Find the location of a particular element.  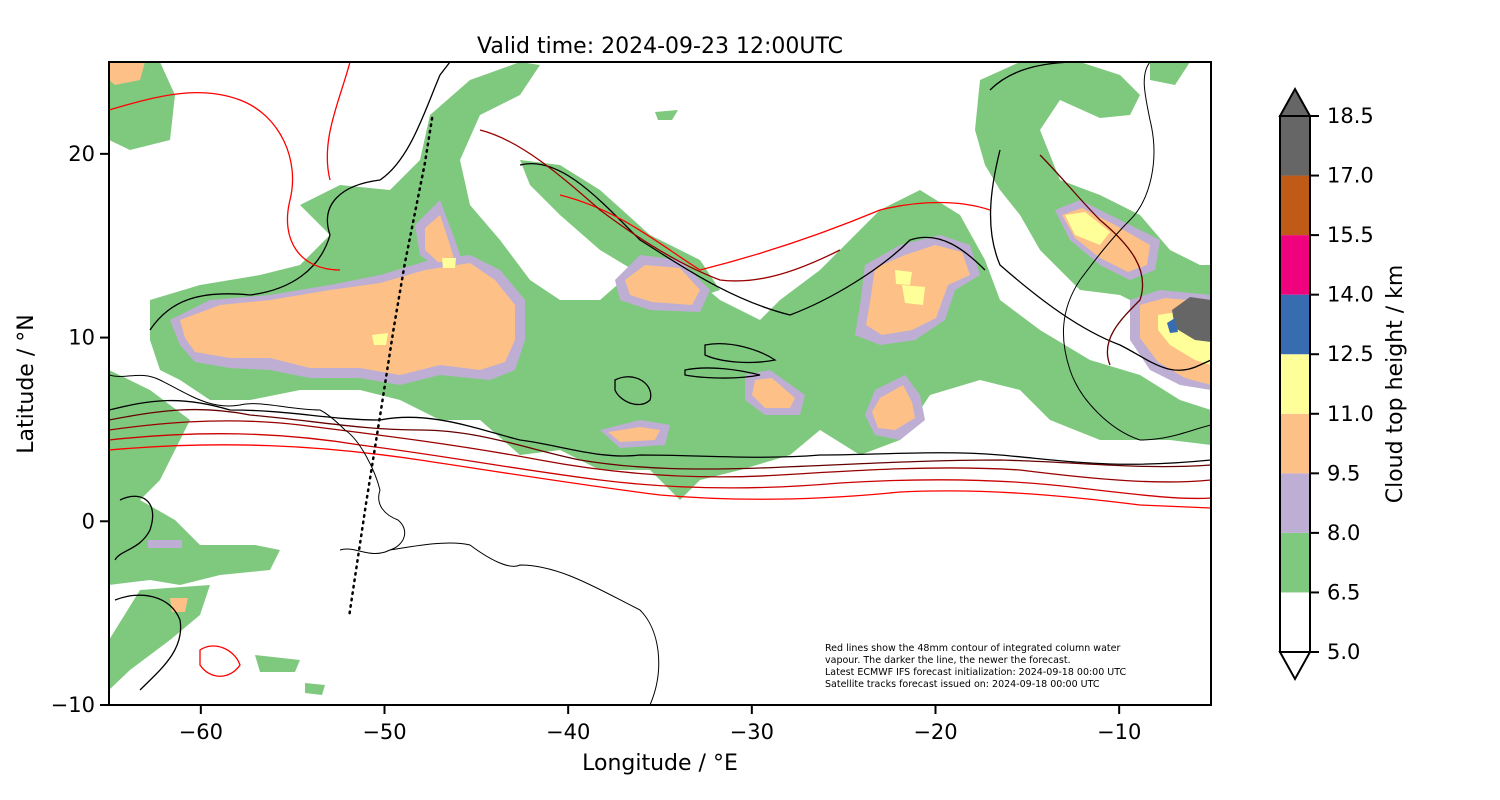

x-tick-label: −10 is located at coordinates (1119, 732).